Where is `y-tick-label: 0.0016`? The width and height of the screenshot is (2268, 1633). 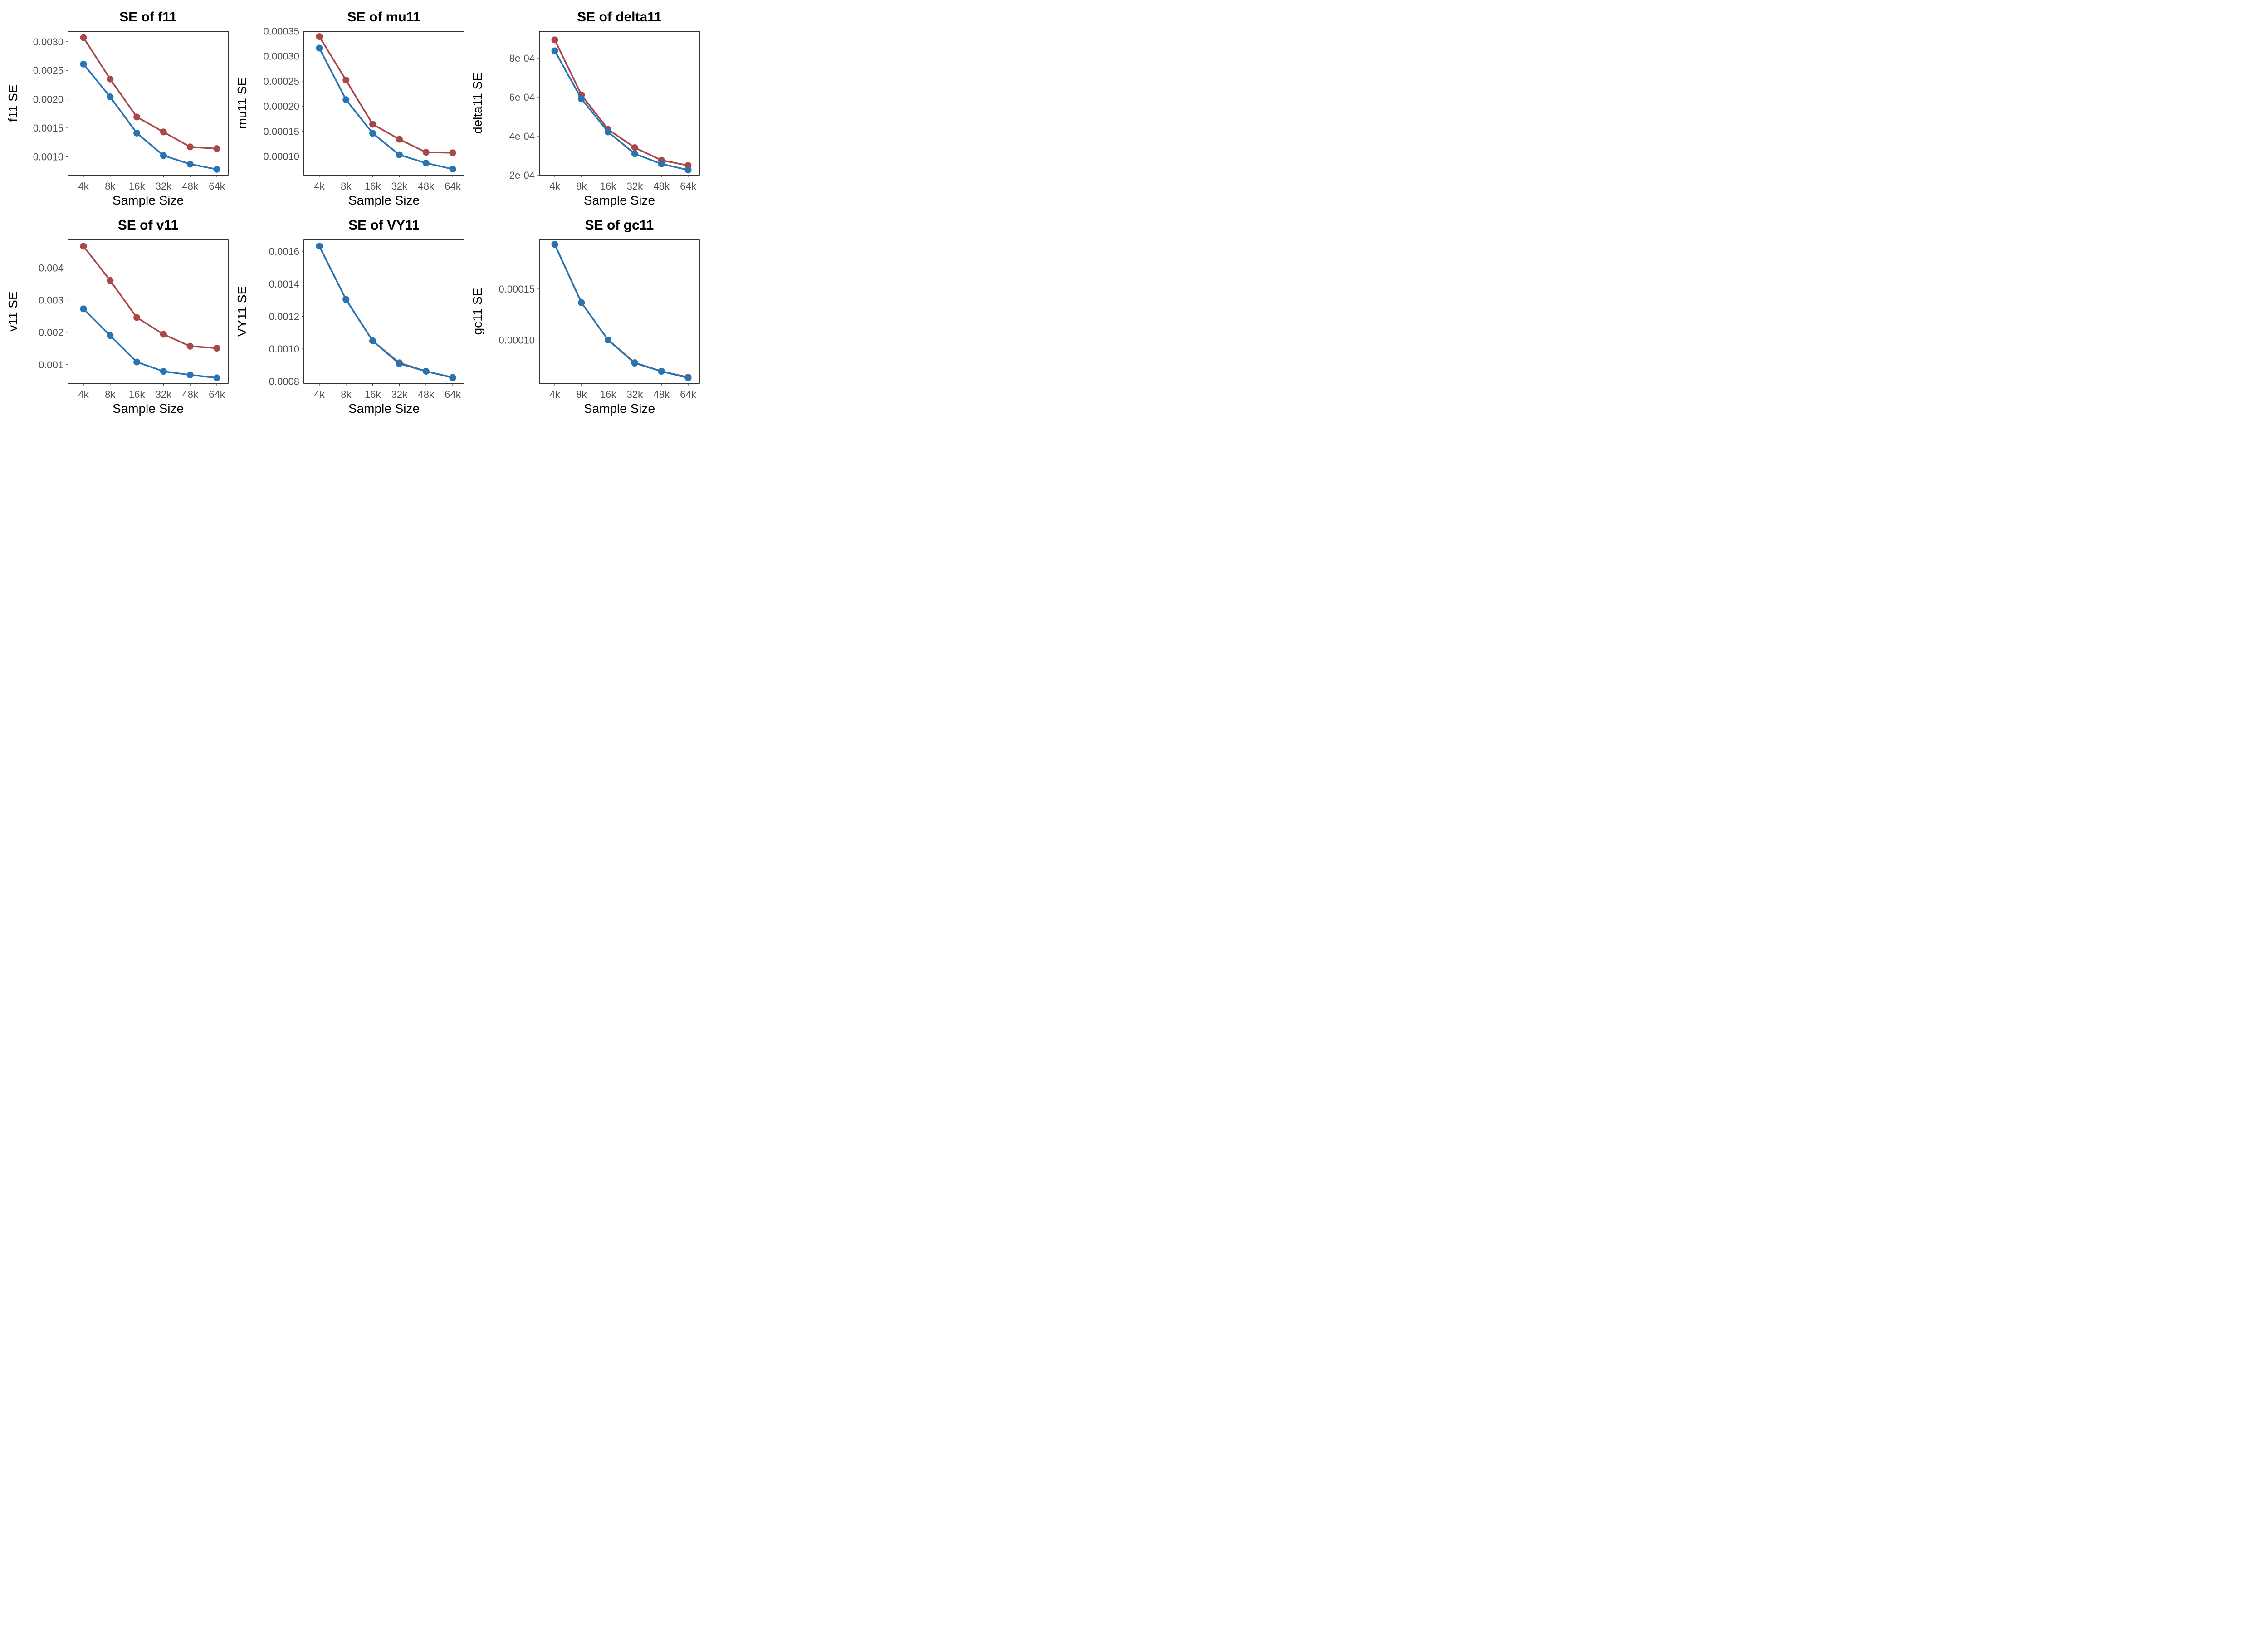
y-tick-label: 0.0016 is located at coordinates (284, 251).